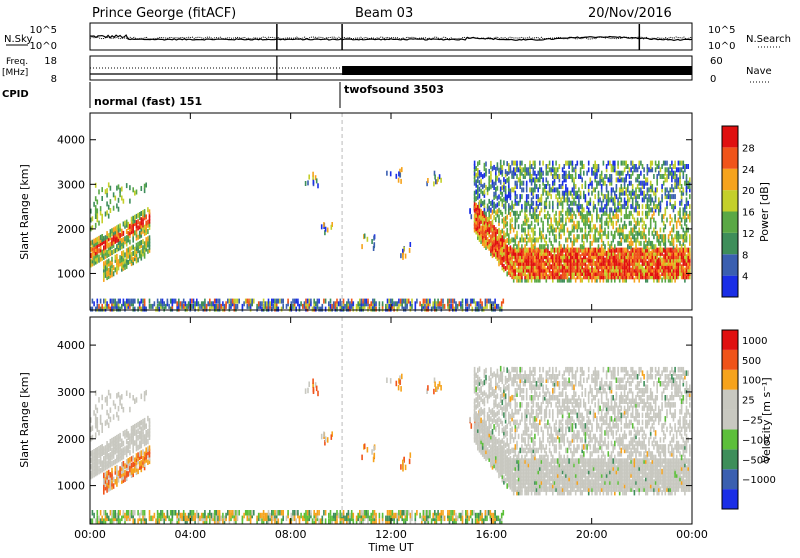  I want to click on power-cell-1914, so click(545, 186).